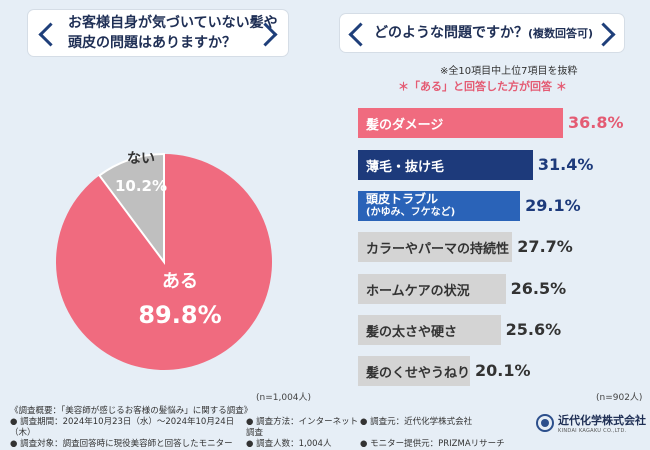 The image size is (650, 450). I want to click on bar-color-perm: カラーやパーマの持続性, so click(435, 247).